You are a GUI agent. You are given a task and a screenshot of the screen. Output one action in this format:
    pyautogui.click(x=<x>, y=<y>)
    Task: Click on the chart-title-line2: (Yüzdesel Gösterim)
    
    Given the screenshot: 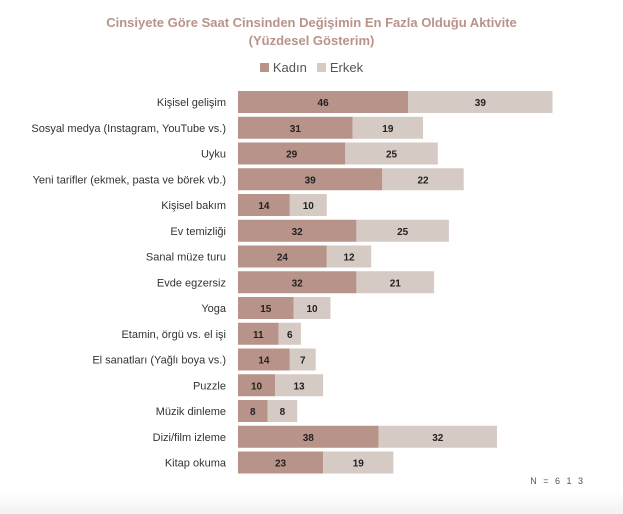 What is the action you would take?
    pyautogui.click(x=311, y=40)
    